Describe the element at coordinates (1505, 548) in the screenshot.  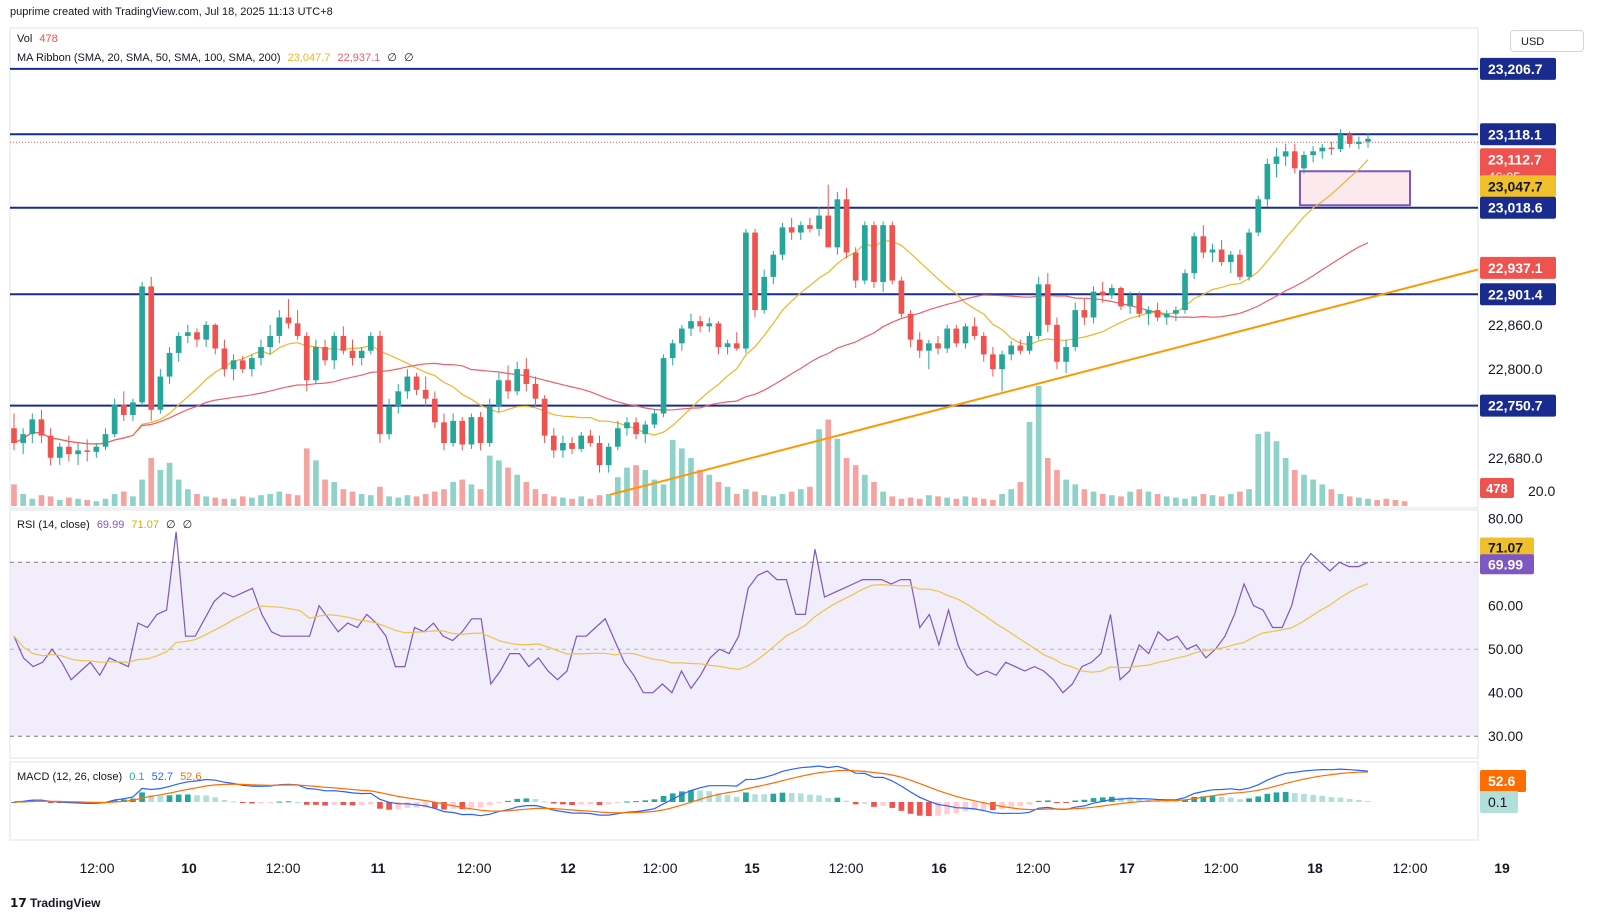
I see `rsi-tag-label: 71.07` at that location.